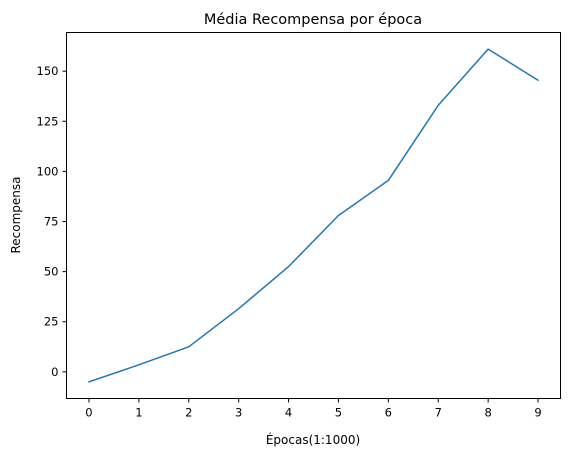 The height and width of the screenshot is (457, 571). What do you see at coordinates (487, 413) in the screenshot?
I see `x-tick-label-8: 8` at bounding box center [487, 413].